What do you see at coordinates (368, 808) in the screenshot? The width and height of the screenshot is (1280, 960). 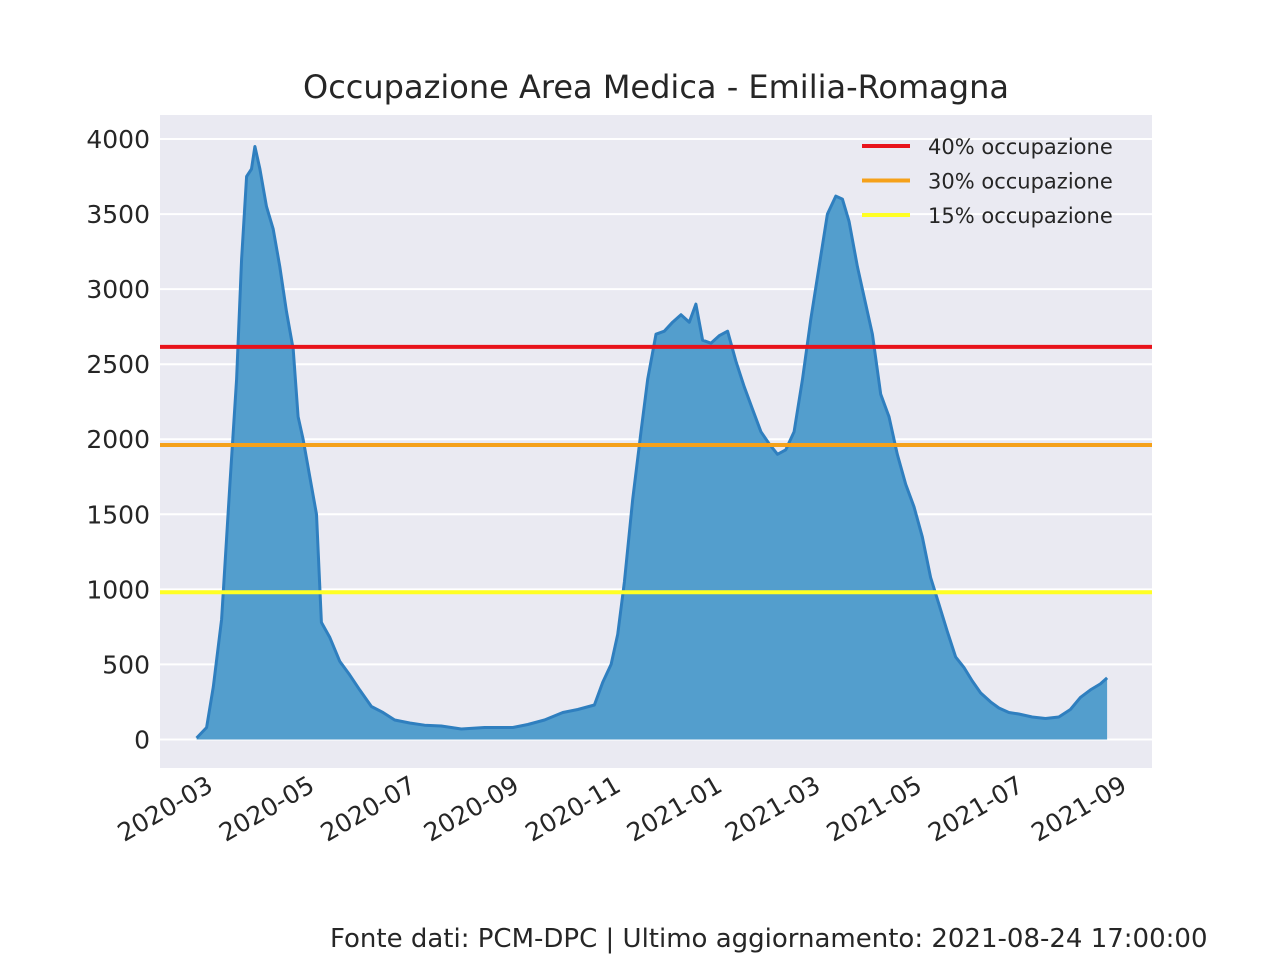 I see `x-tick-label: 2020-07` at bounding box center [368, 808].